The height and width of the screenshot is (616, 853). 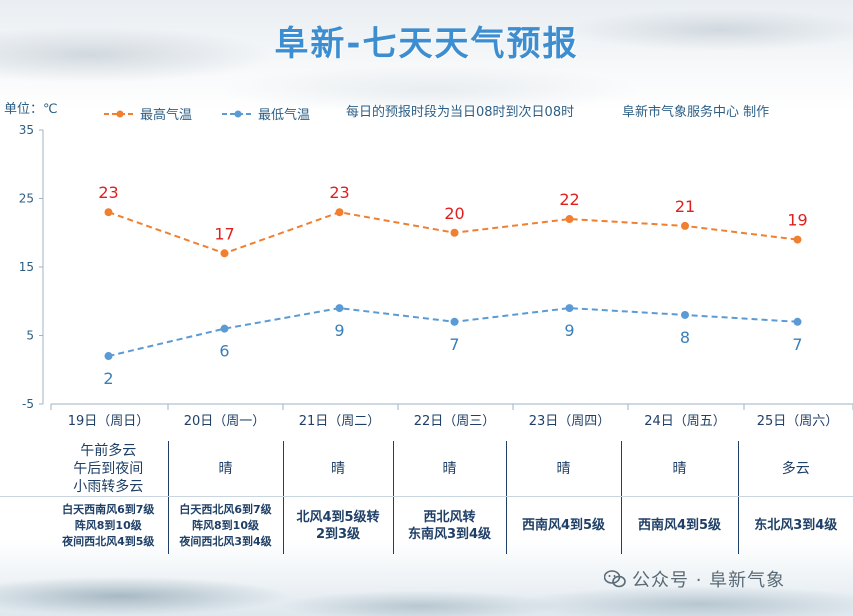 I want to click on high-temp-label: 22, so click(x=569, y=199).